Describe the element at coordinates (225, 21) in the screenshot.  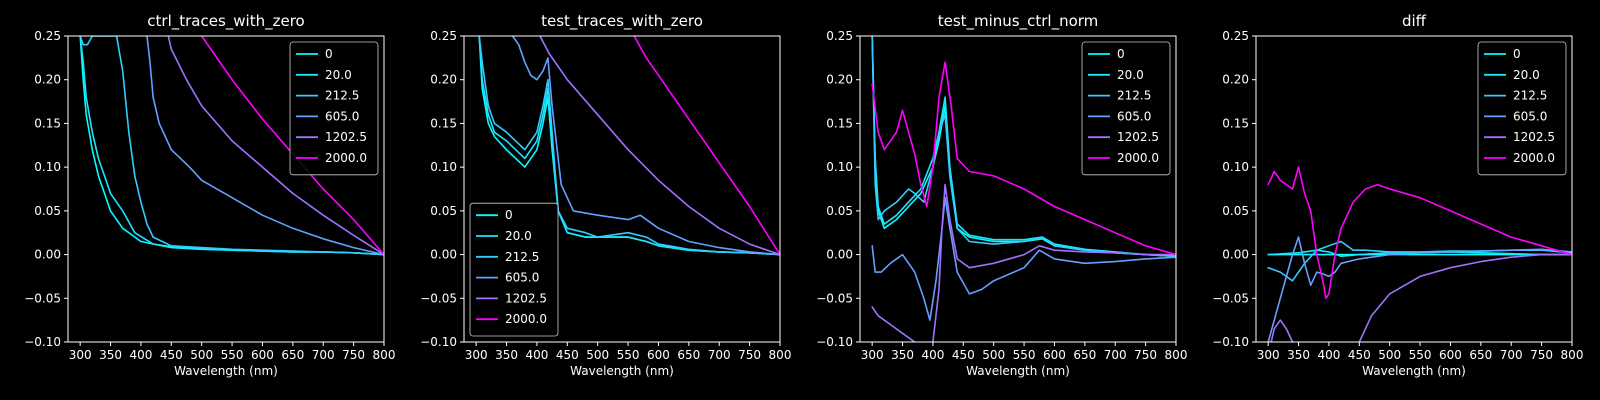
I see `chart-title: ctrl_traces_with_zero` at that location.